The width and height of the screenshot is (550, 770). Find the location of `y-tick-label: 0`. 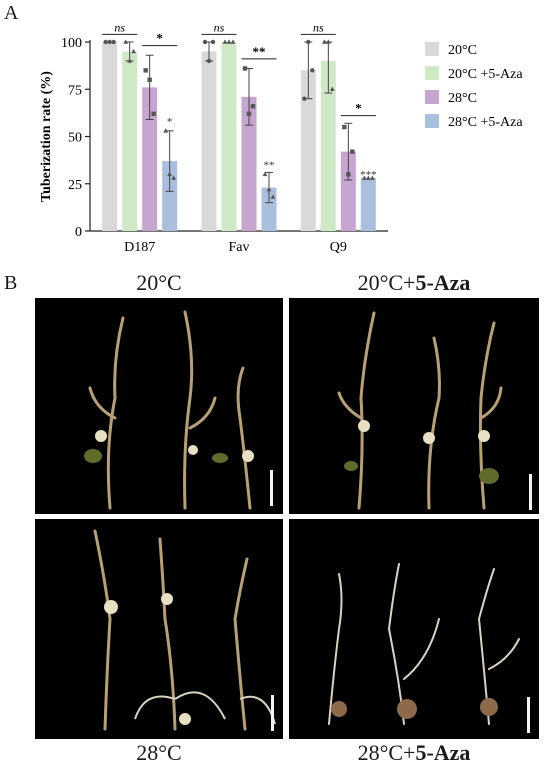

y-tick-label: 0 is located at coordinates (78, 232).